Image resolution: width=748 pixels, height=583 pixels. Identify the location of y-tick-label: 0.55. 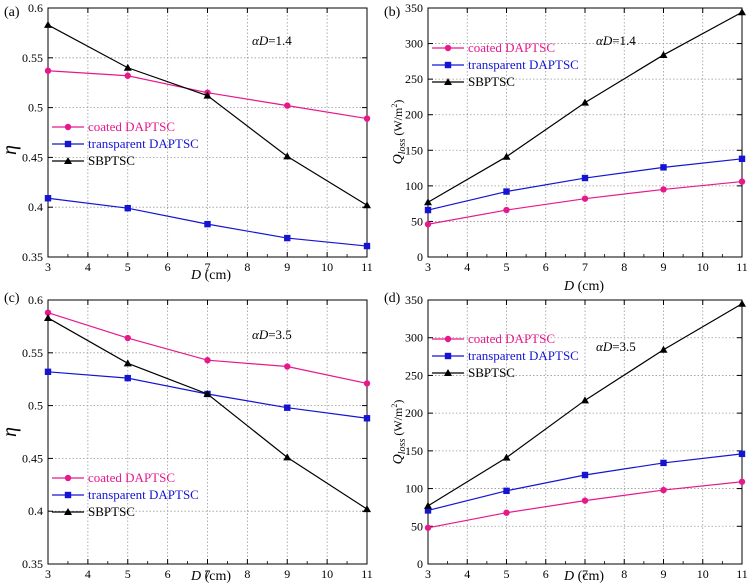
(32, 58).